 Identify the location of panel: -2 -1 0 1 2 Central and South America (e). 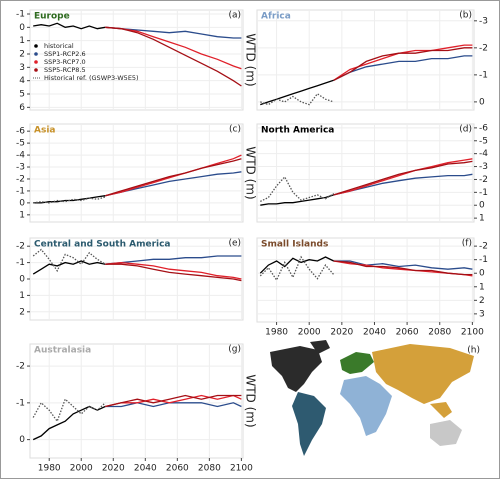
(130, 279).